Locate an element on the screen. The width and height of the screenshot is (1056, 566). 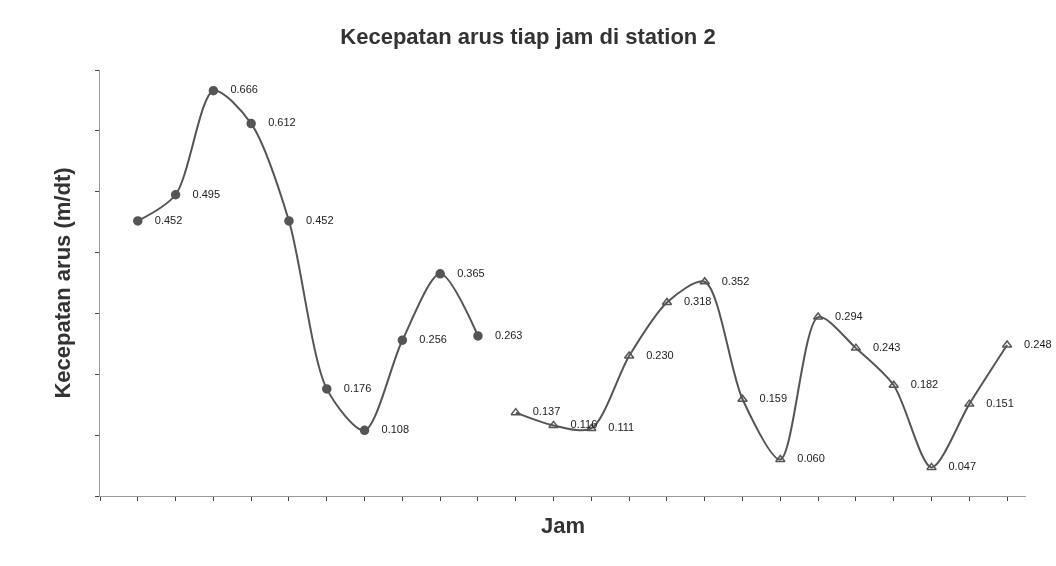
data-label: 0.159 is located at coordinates (768, 397).